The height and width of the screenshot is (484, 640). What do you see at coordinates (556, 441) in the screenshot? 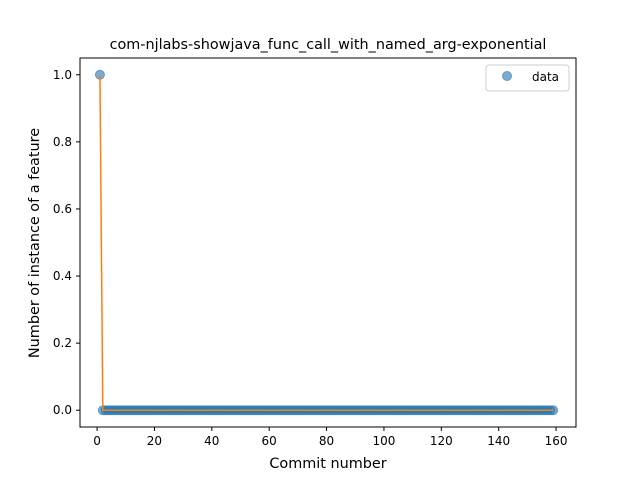
I see `x-tick-label: 160` at bounding box center [556, 441].